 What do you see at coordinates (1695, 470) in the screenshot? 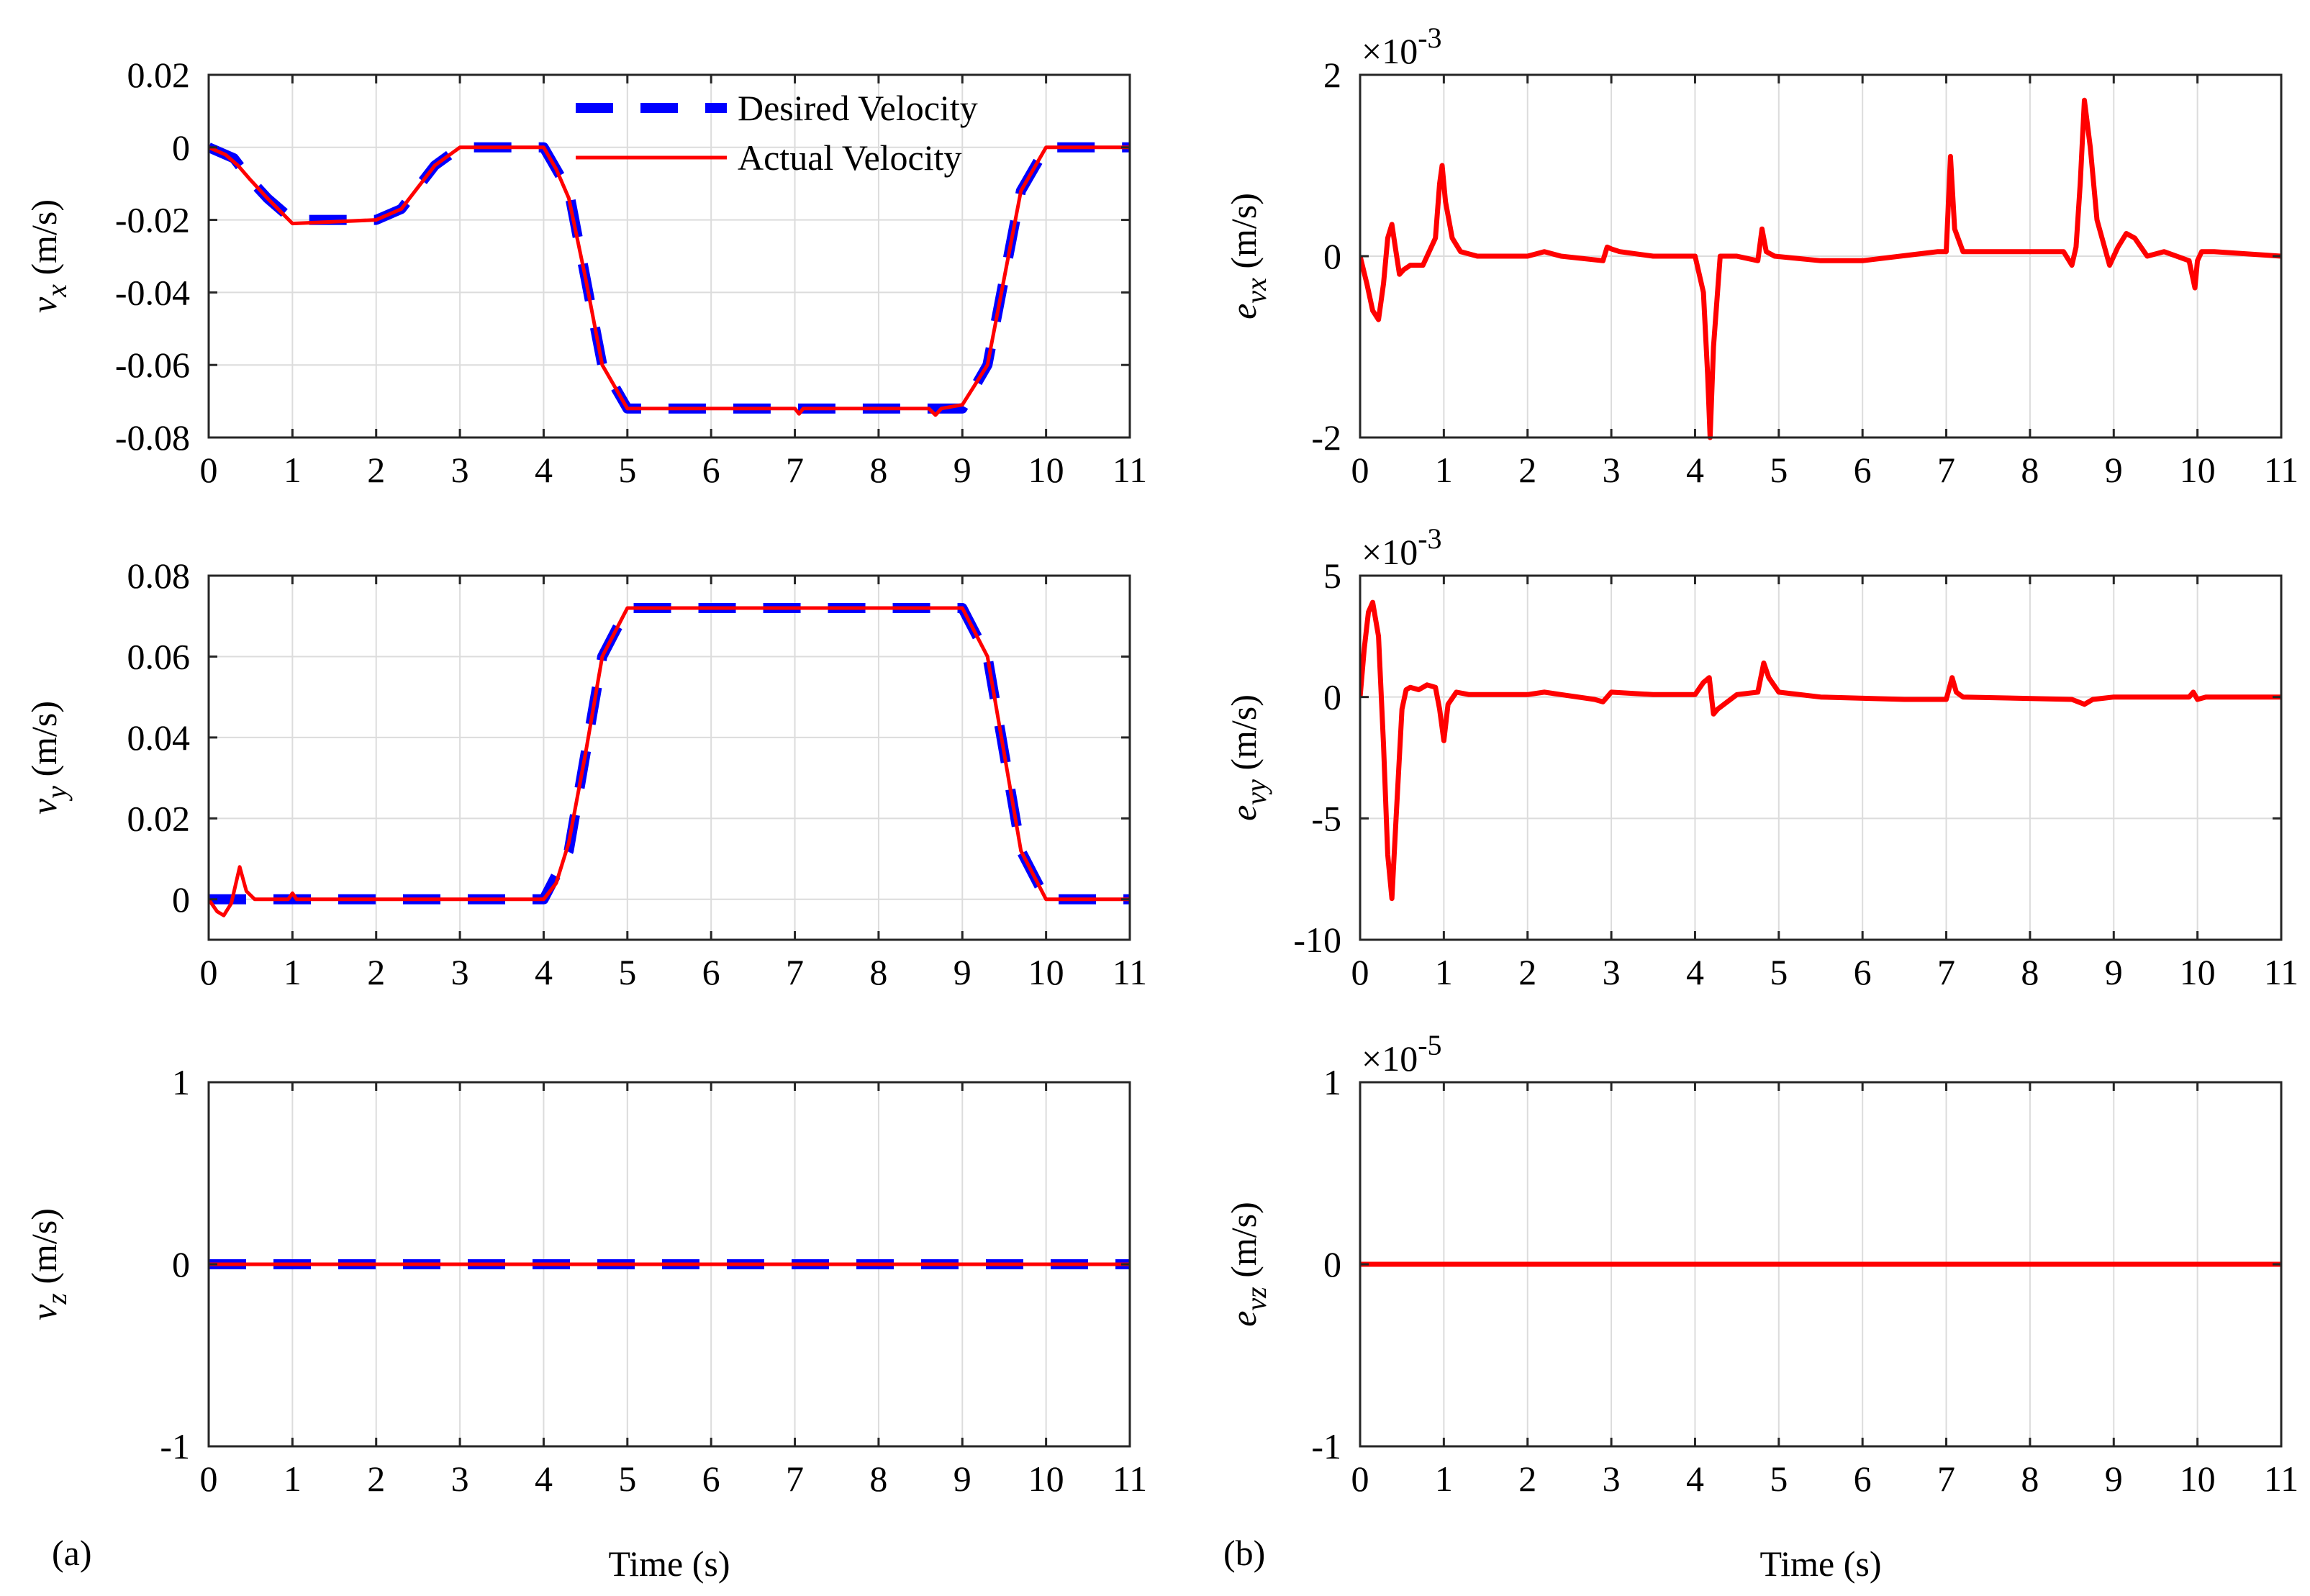
I see `xtick-label-evx-4: 4` at bounding box center [1695, 470].